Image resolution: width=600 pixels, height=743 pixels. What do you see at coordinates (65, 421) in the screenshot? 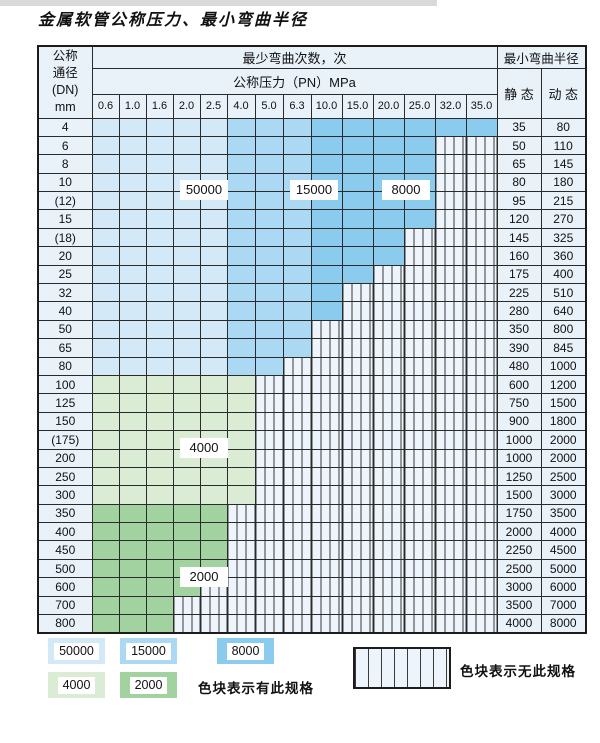
I see `dn-label: 150` at bounding box center [65, 421].